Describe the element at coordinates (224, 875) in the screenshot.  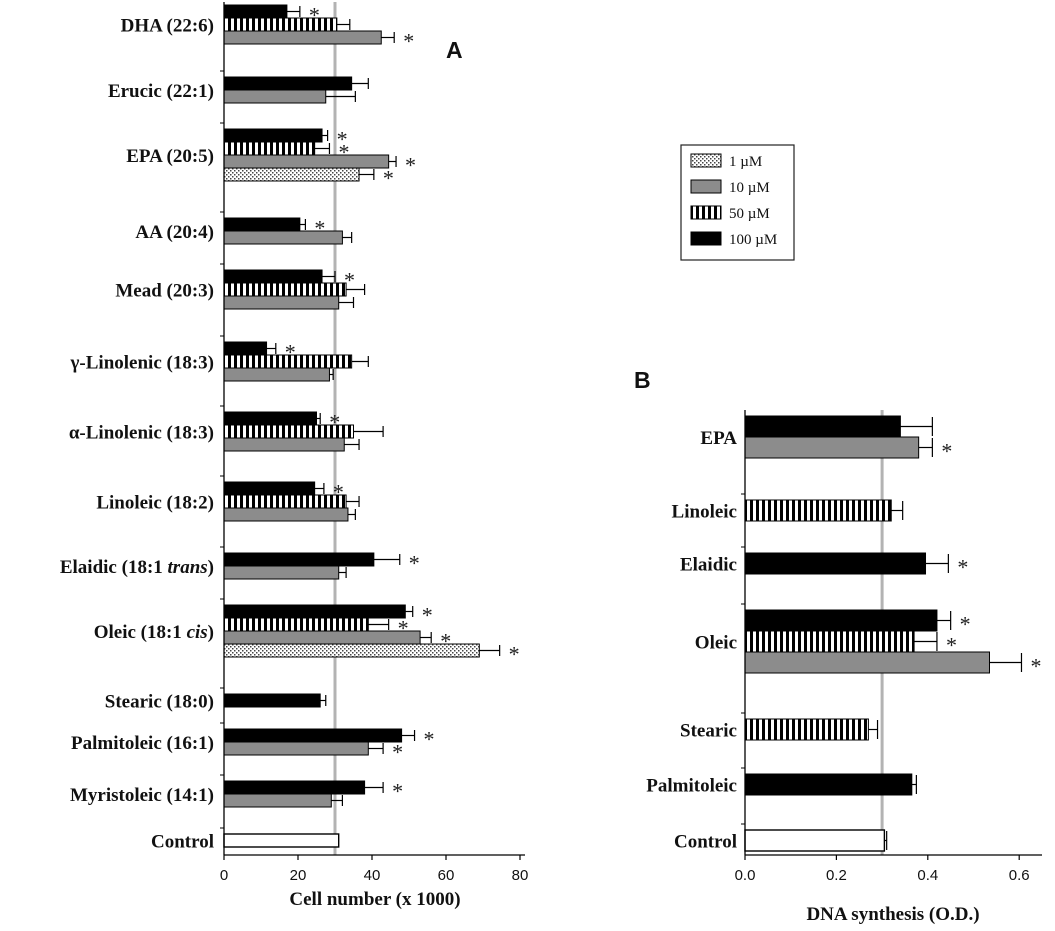
I see `panel-a-x-tick-label: 0` at that location.